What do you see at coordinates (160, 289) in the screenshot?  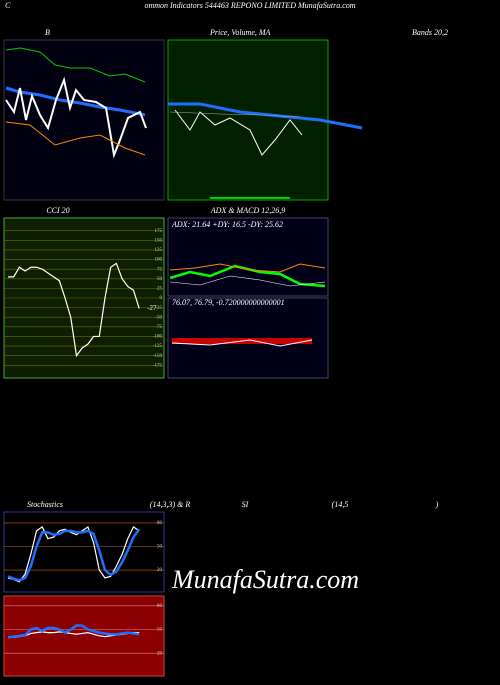 I see `y-tick-label: 25` at bounding box center [160, 289].